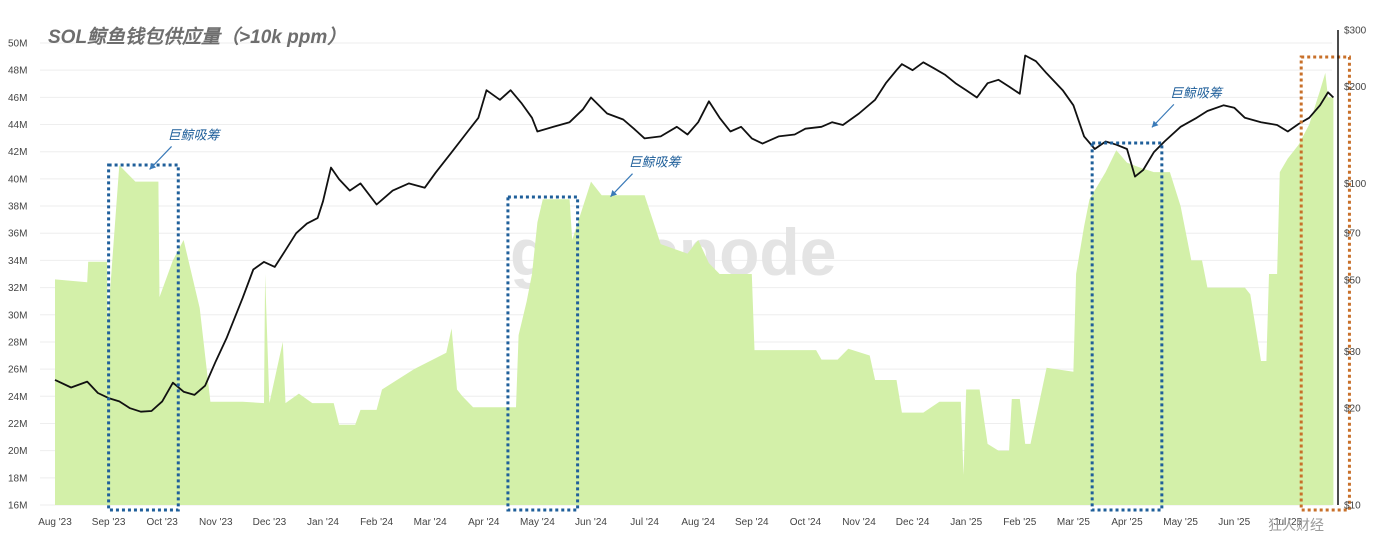  Describe the element at coordinates (270, 522) in the screenshot. I see `x-tick-label: Dec '23` at that location.